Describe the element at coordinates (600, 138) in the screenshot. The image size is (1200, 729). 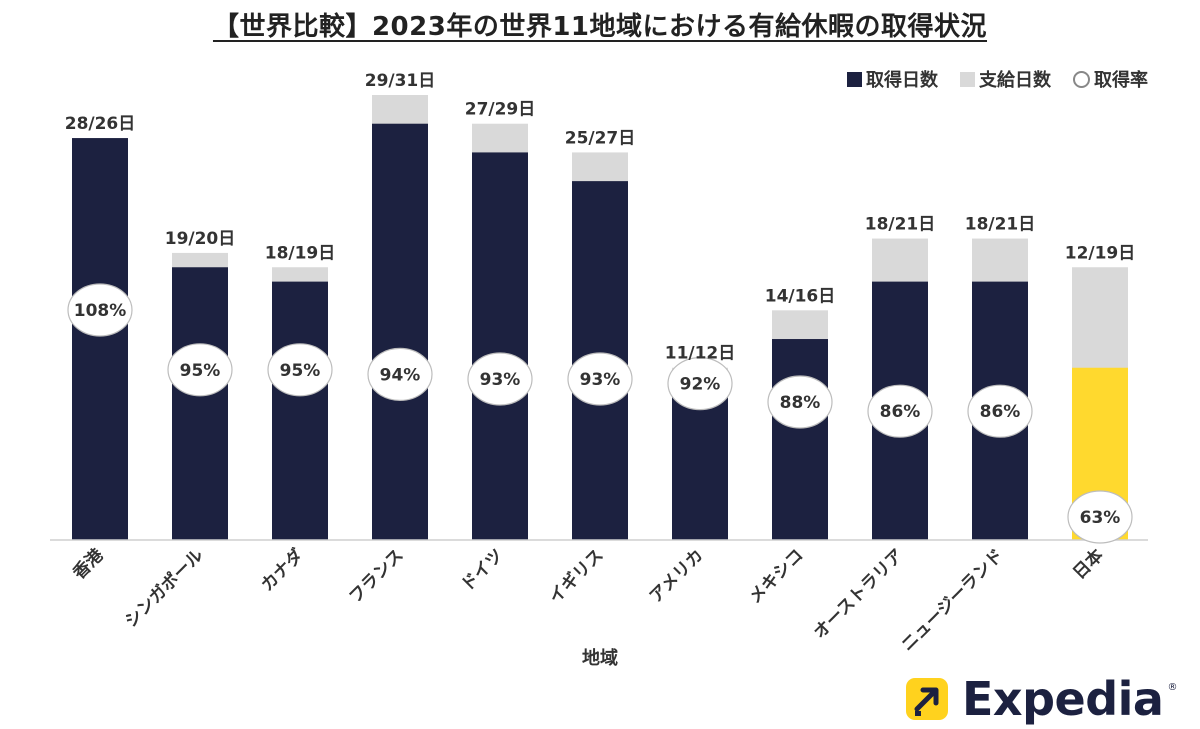
I see `bar-top-label-5: 25/27日` at that location.